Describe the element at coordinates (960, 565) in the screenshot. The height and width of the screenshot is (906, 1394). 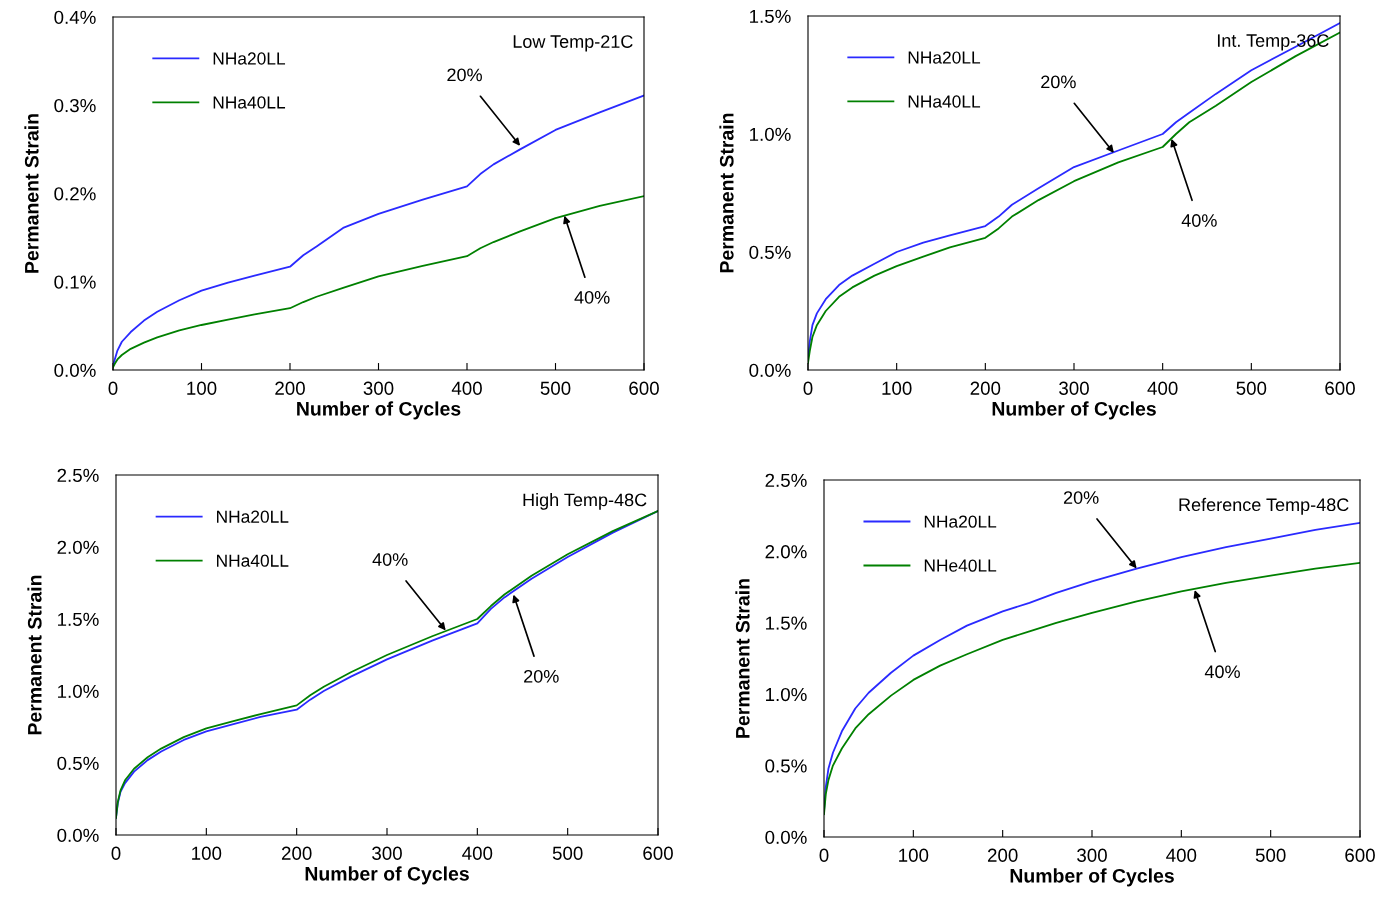
I see `legend-label: NHe40LL` at that location.